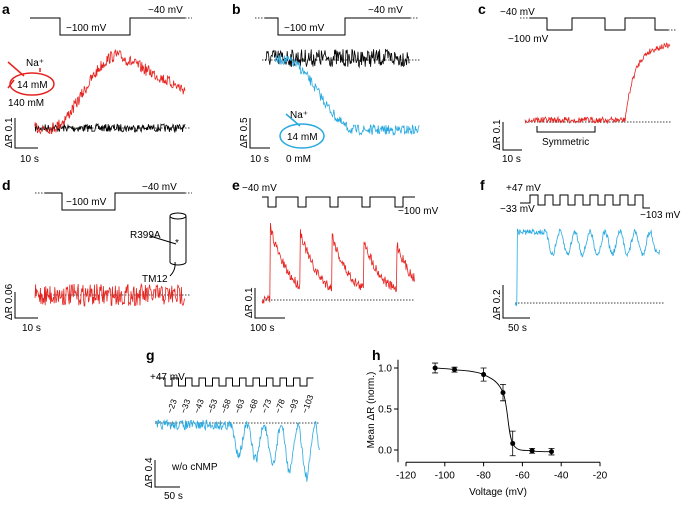 This screenshot has height=507, width=685. Describe the element at coordinates (149, 472) in the screenshot. I see `scale-y: ΔR 0.4` at that location.